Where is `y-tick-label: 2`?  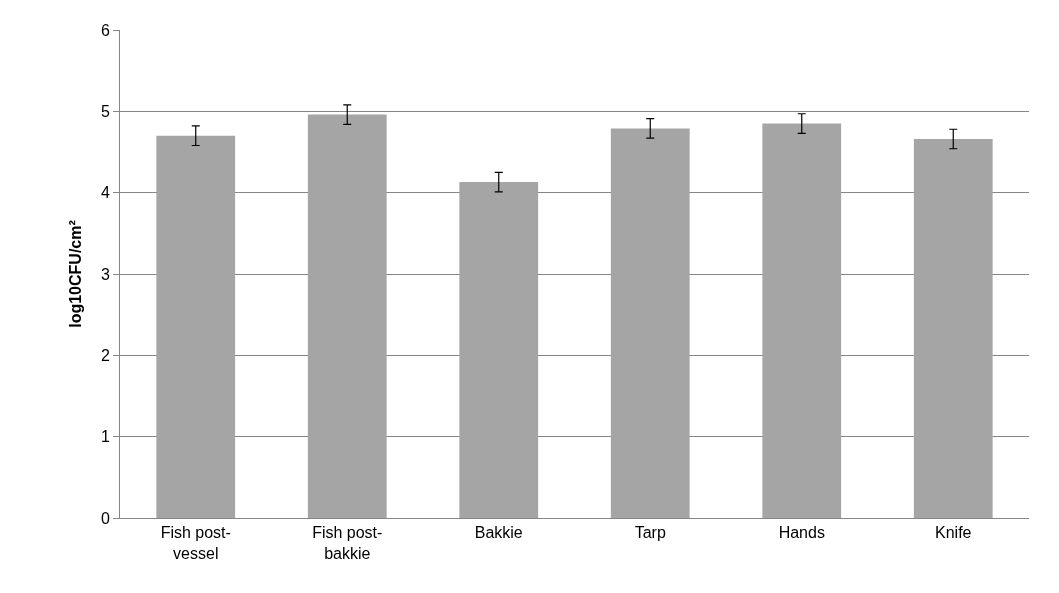 y-tick-label: 2 is located at coordinates (105, 355).